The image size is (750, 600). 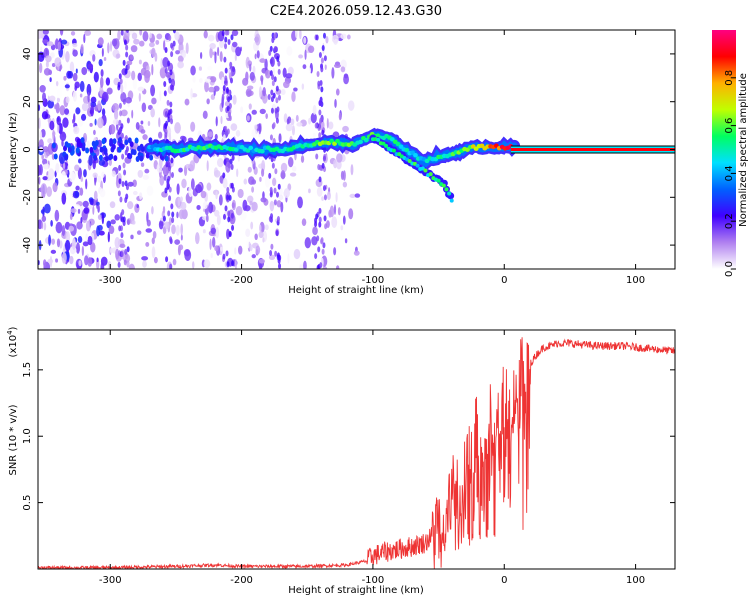 I want to click on x-tick-label: 100, so click(x=635, y=280).